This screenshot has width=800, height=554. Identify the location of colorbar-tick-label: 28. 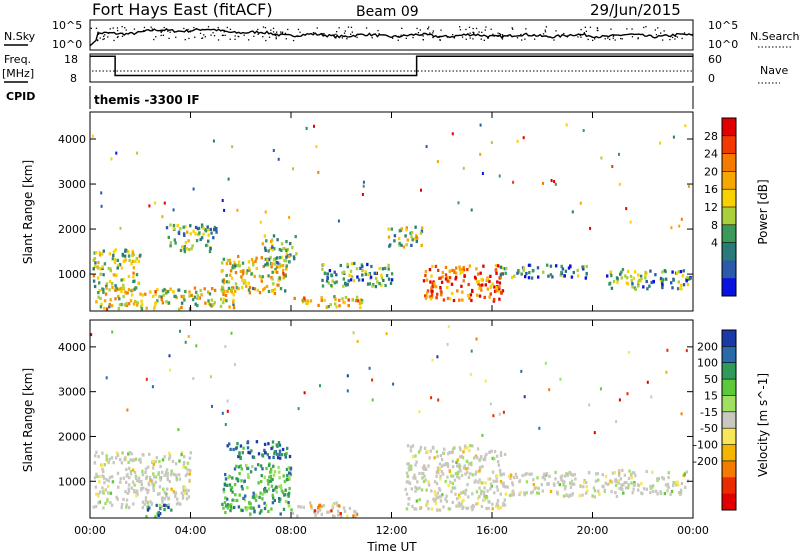
(711, 136).